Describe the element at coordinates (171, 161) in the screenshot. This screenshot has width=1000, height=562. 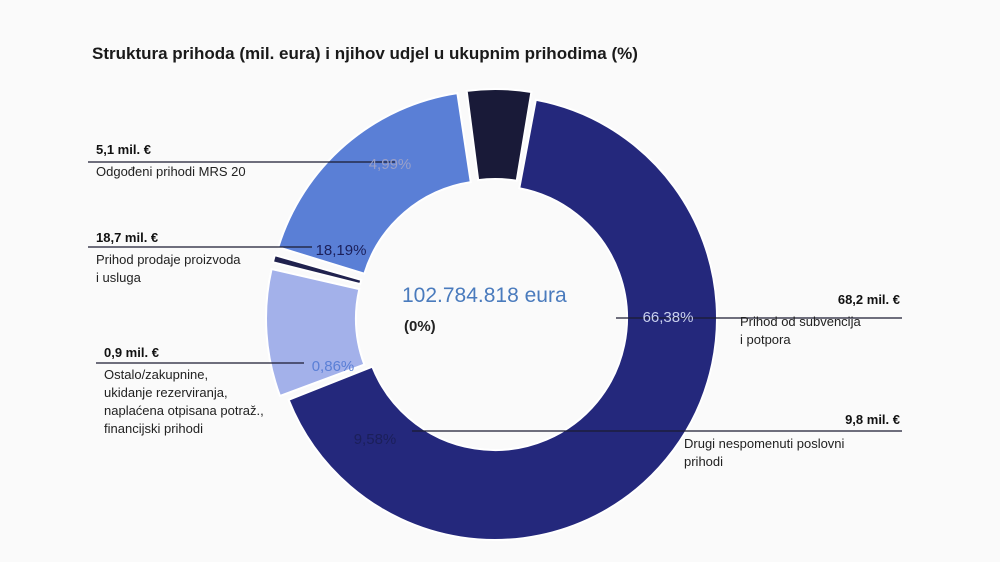
I see `annotation-odgodeni: 5,1 mil. € Odgođeni prihodi MRS 20` at that location.